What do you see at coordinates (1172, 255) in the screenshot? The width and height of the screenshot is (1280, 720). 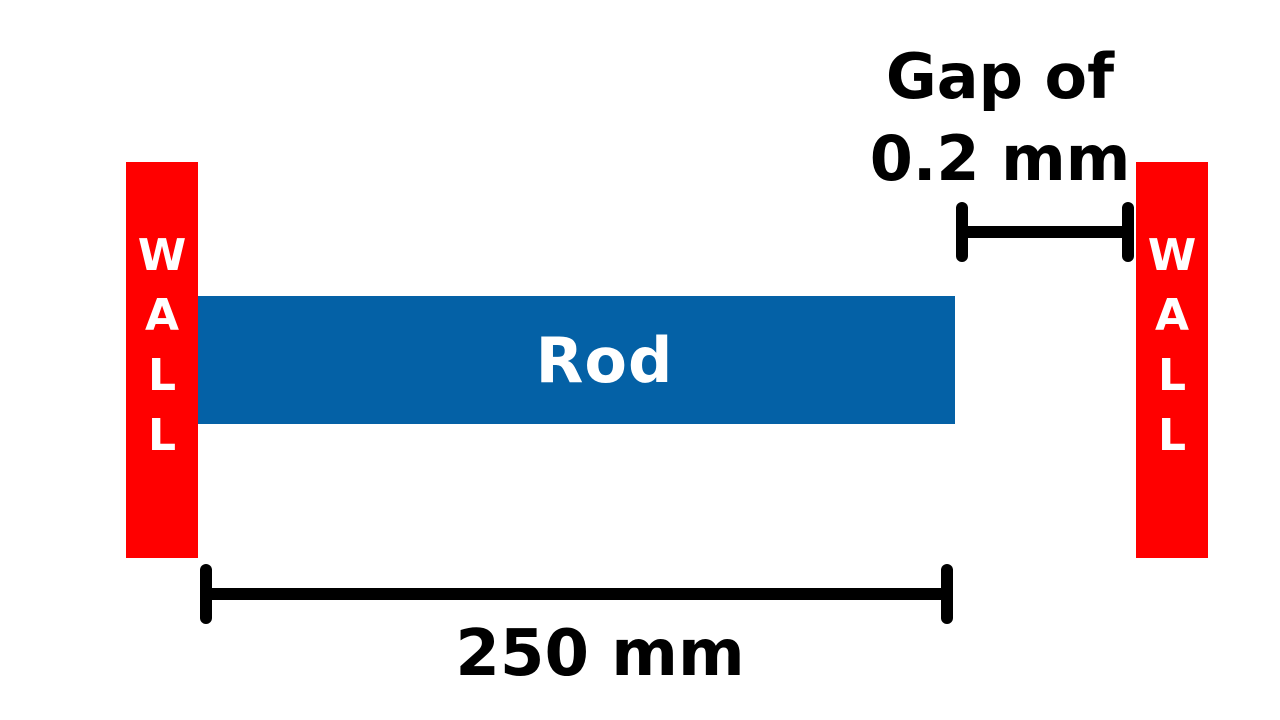 I see `right-wall-letter: W` at bounding box center [1172, 255].